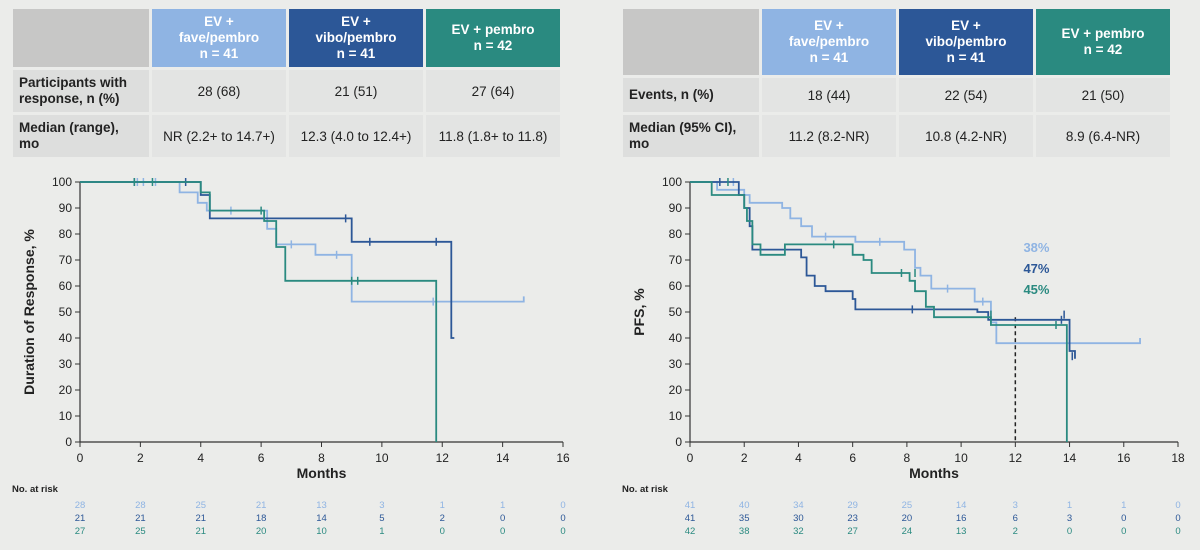 This screenshot has width=1200, height=550. I want to click on table-cell: 18 (44), so click(829, 95).